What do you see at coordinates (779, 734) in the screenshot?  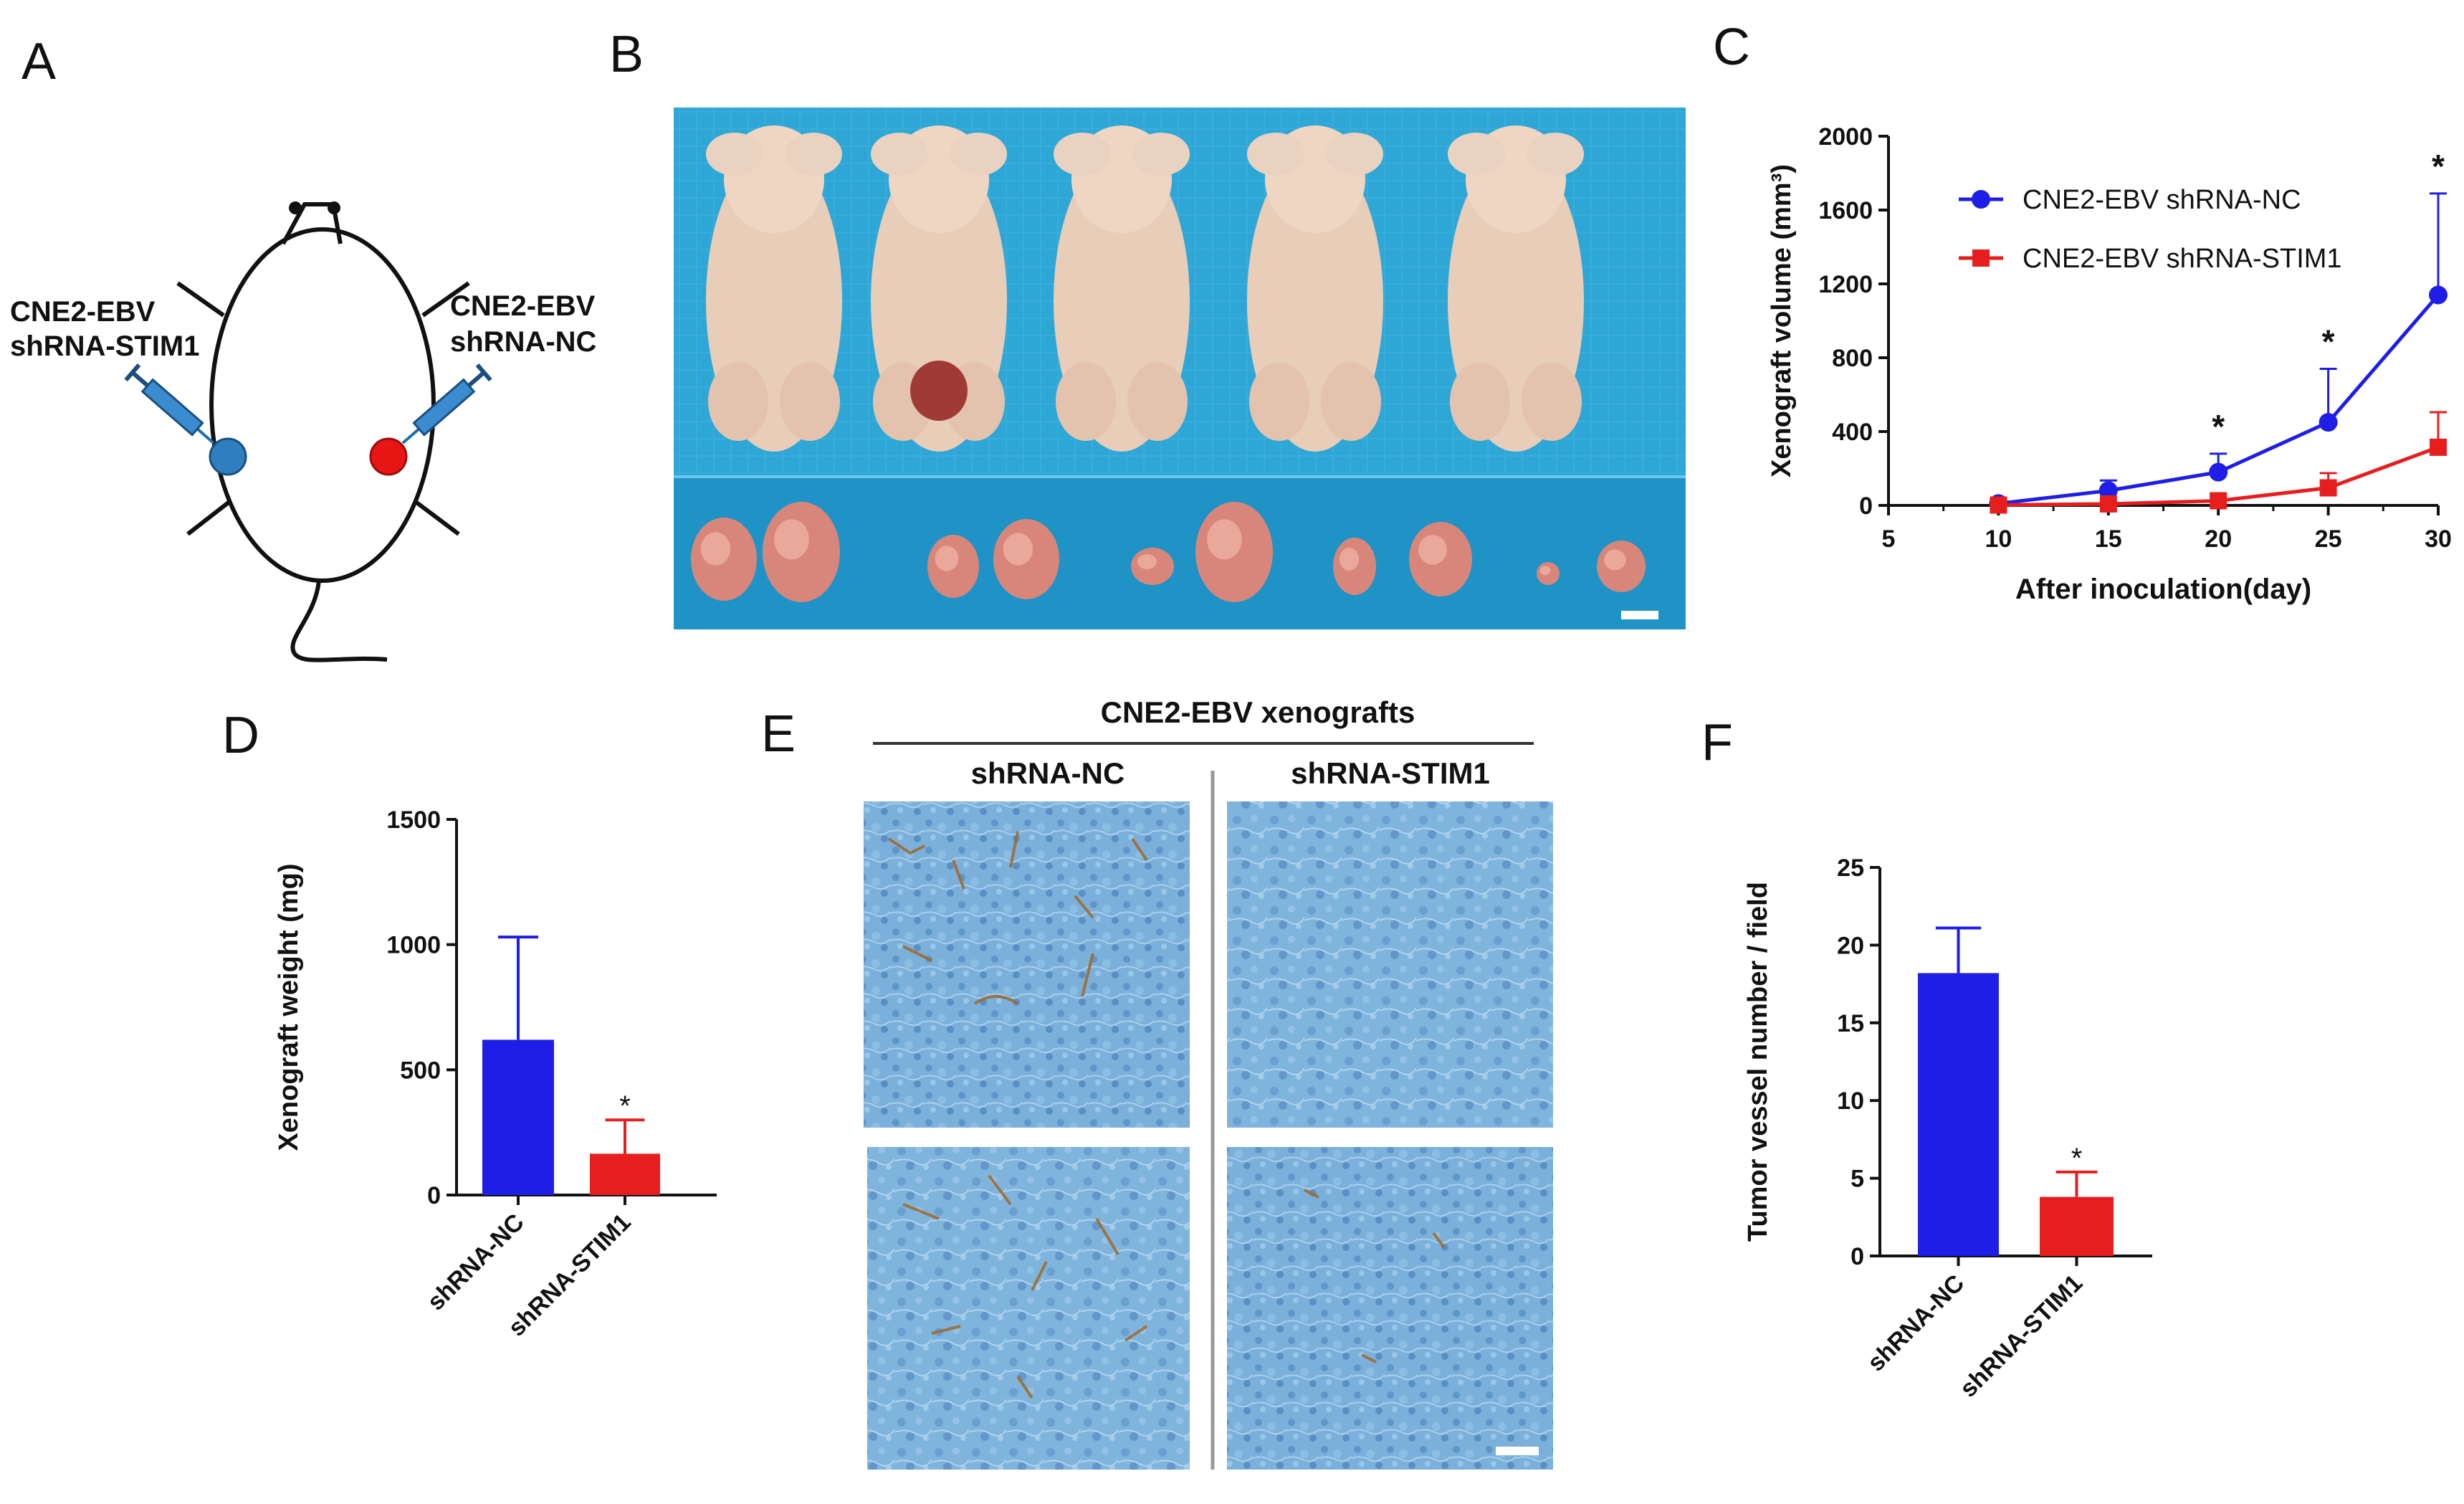 I see `panel-e-label: E` at bounding box center [779, 734].